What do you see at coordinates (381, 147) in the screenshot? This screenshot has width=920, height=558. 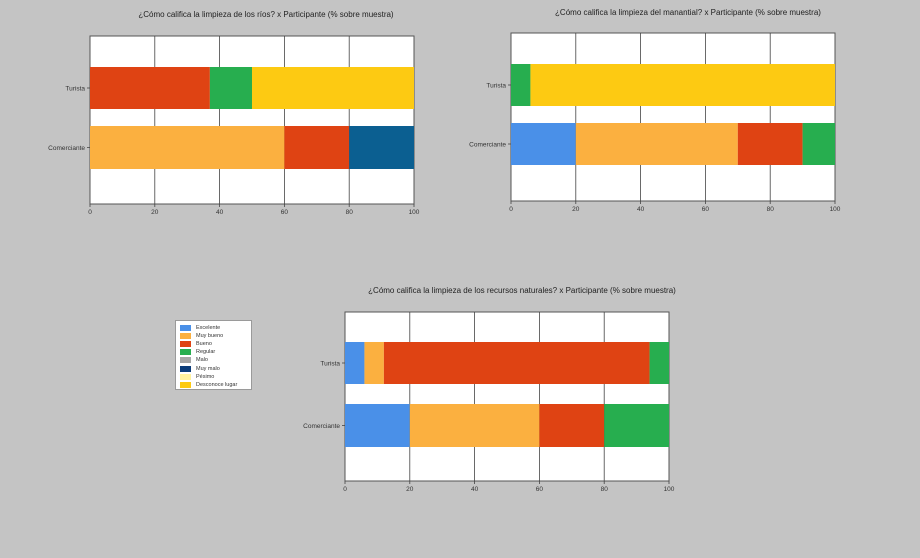 I see `bar-segment-muy-malo` at bounding box center [381, 147].